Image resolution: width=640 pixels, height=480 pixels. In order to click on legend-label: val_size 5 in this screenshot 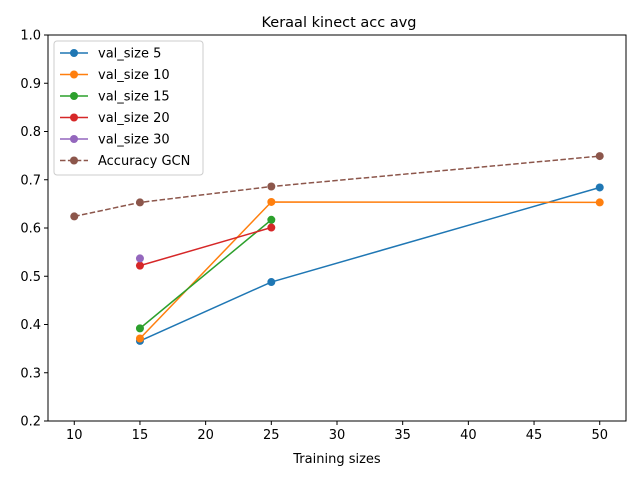, I will do `click(129, 54)`.